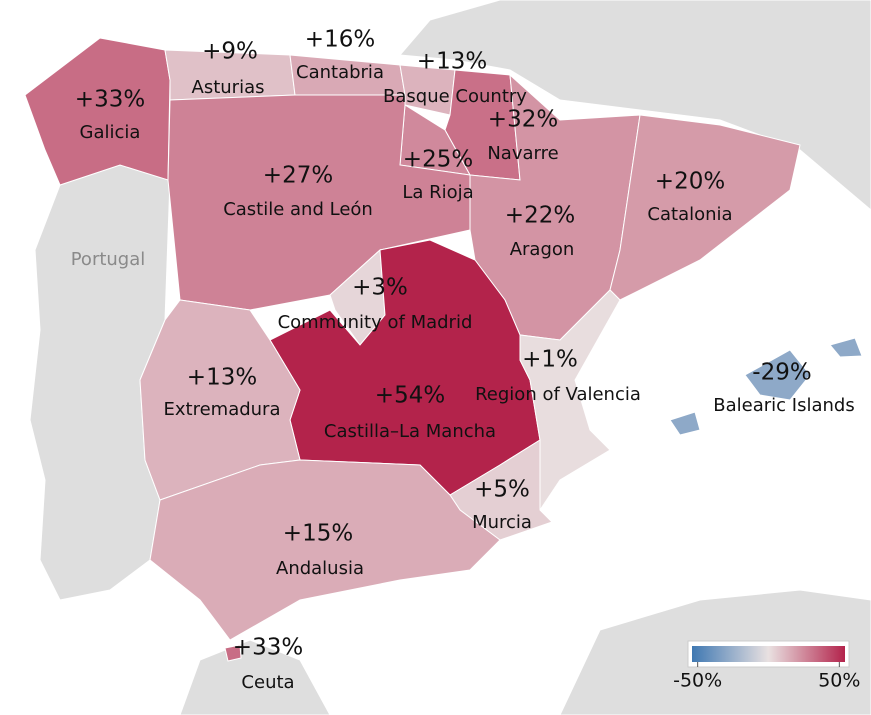  I want to click on legend-tick-label: -50%, so click(697, 681).